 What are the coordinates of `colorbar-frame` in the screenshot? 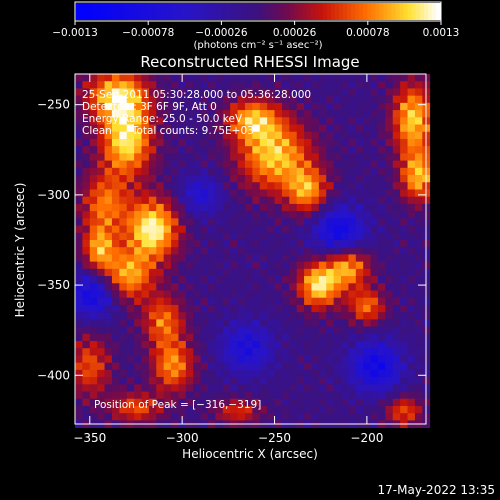 It's located at (258, 11).